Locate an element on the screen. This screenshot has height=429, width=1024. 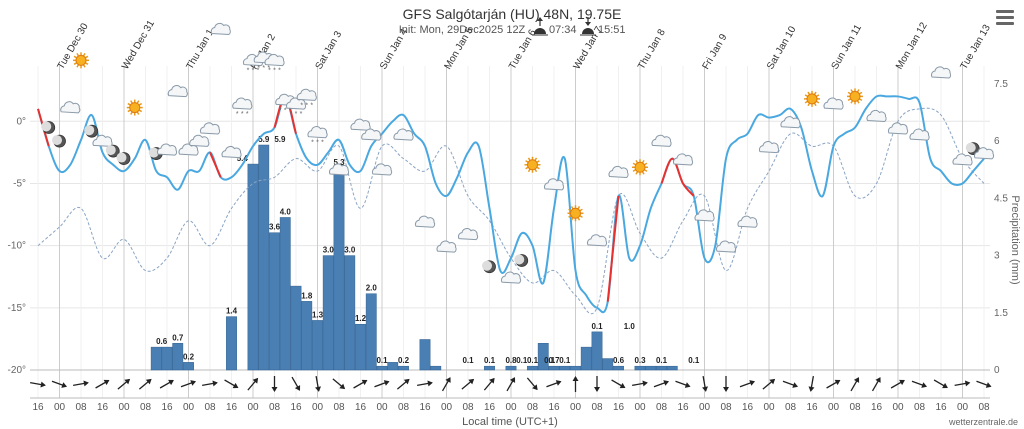
sun-icon is located at coordinates (855, 96).